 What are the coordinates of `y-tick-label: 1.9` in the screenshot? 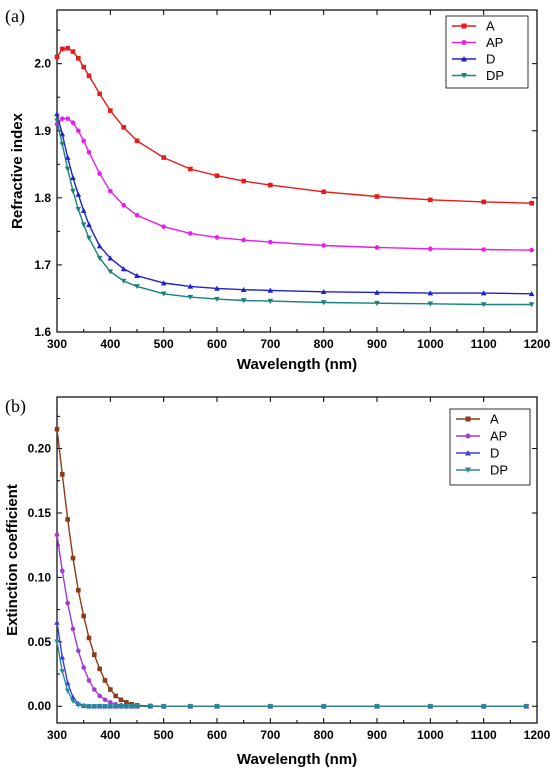 It's located at (42, 131).